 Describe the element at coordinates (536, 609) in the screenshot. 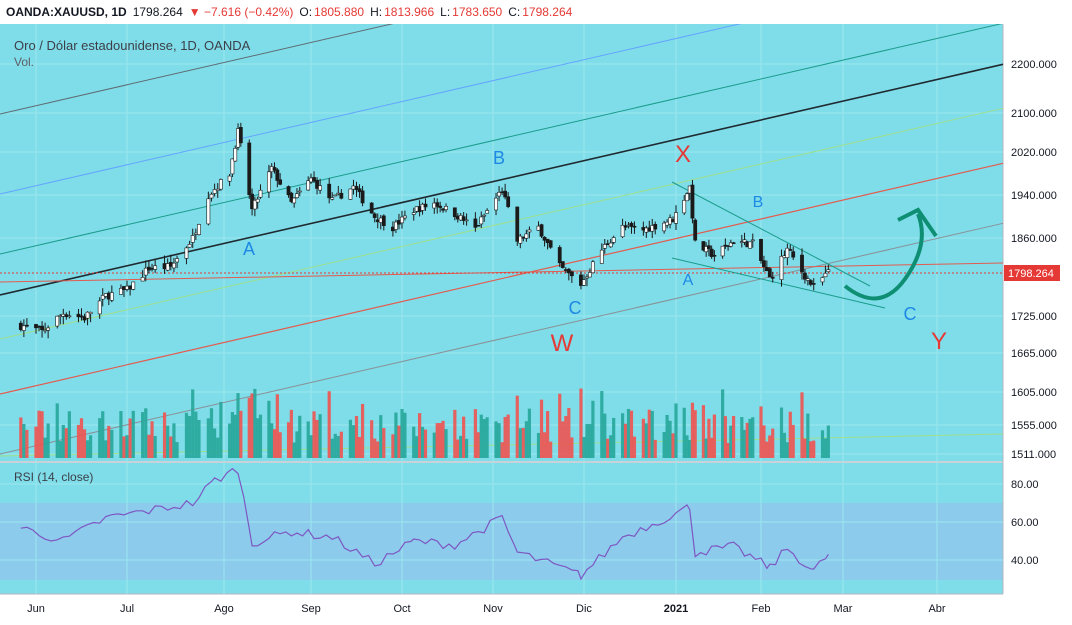

I see `time-axis` at that location.